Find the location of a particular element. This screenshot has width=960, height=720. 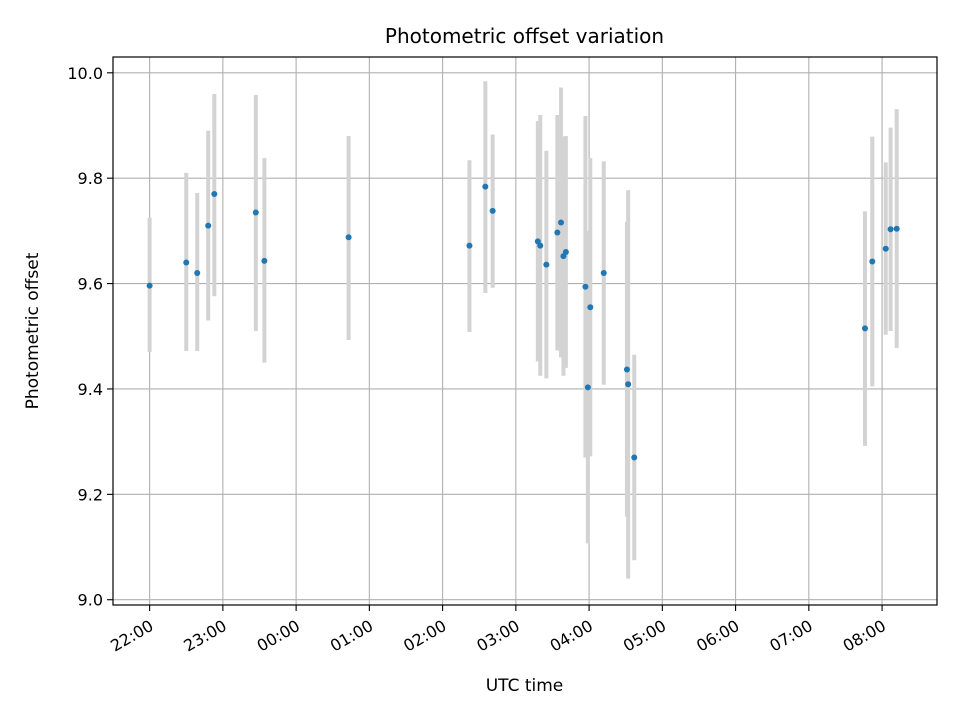

y-axis-label: Photometric offset is located at coordinates (33, 330).